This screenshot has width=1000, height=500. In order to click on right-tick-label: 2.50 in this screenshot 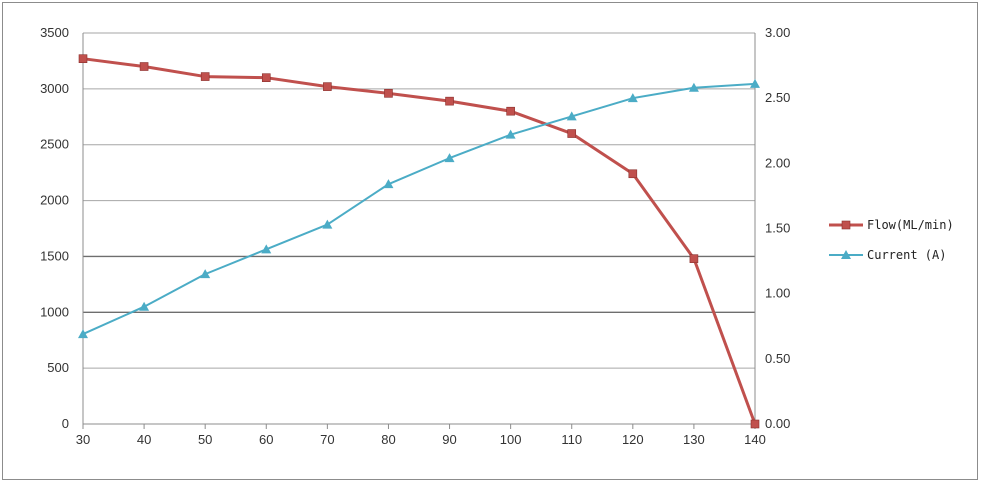, I will do `click(777, 97)`.